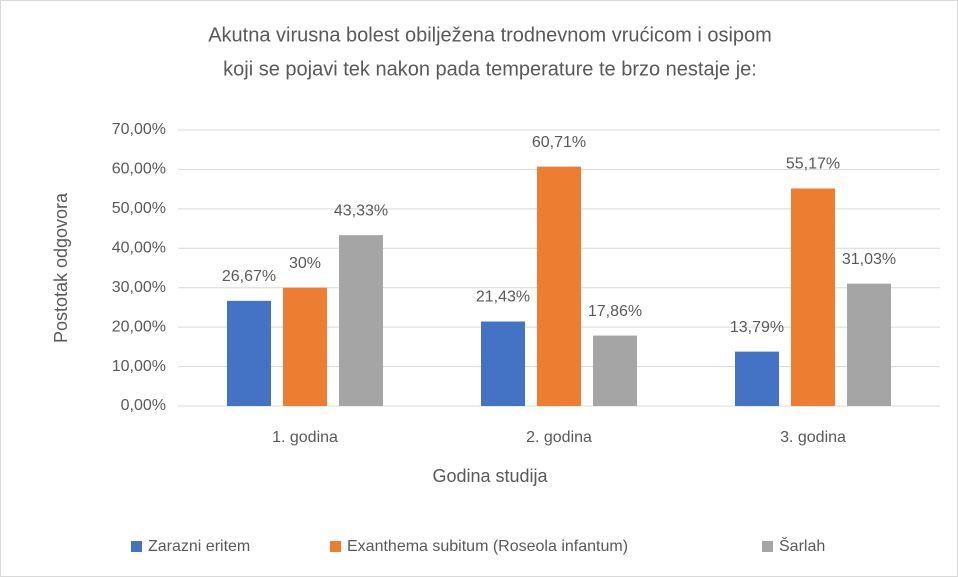  What do you see at coordinates (361, 210) in the screenshot?
I see `data-label: 43,33%` at bounding box center [361, 210].